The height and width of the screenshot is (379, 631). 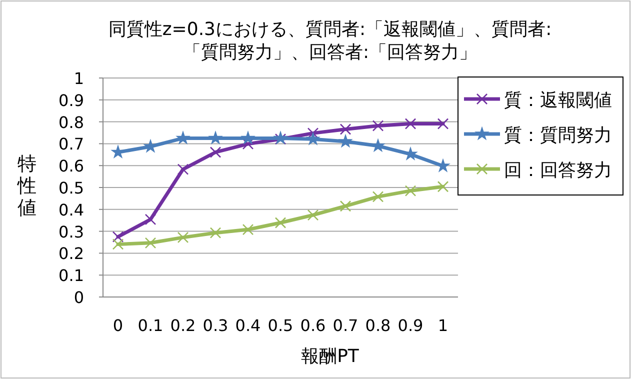 What do you see at coordinates (71, 254) in the screenshot?
I see `ytick: 0.2` at bounding box center [71, 254].